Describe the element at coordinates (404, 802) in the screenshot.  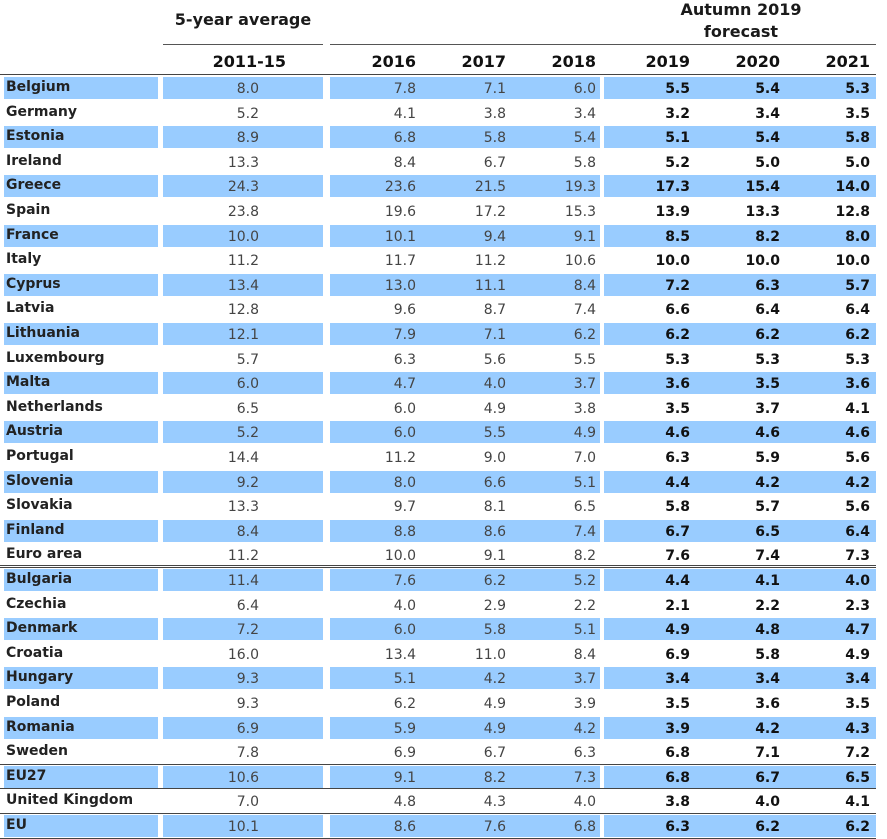
I see `value-cell: 4.8` at that location.